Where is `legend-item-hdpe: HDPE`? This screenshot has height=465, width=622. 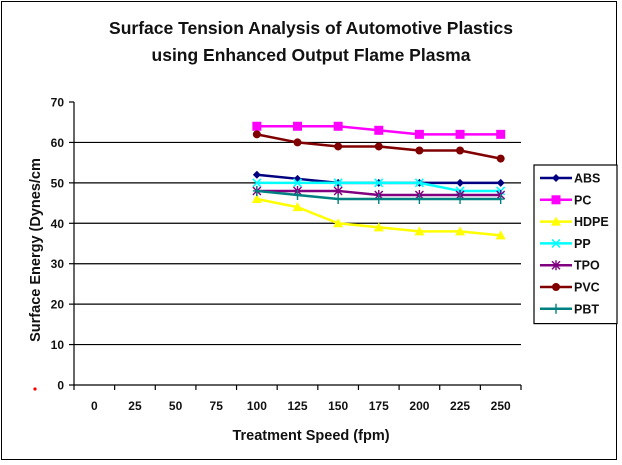
legend-item-hdpe: HDPE is located at coordinates (574, 222).